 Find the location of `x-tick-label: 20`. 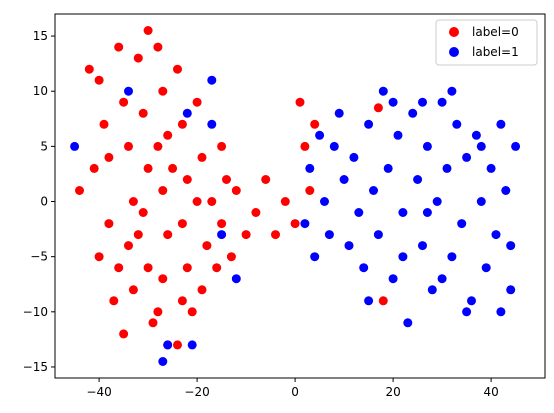

x-tick-label: 20 is located at coordinates (392, 392).